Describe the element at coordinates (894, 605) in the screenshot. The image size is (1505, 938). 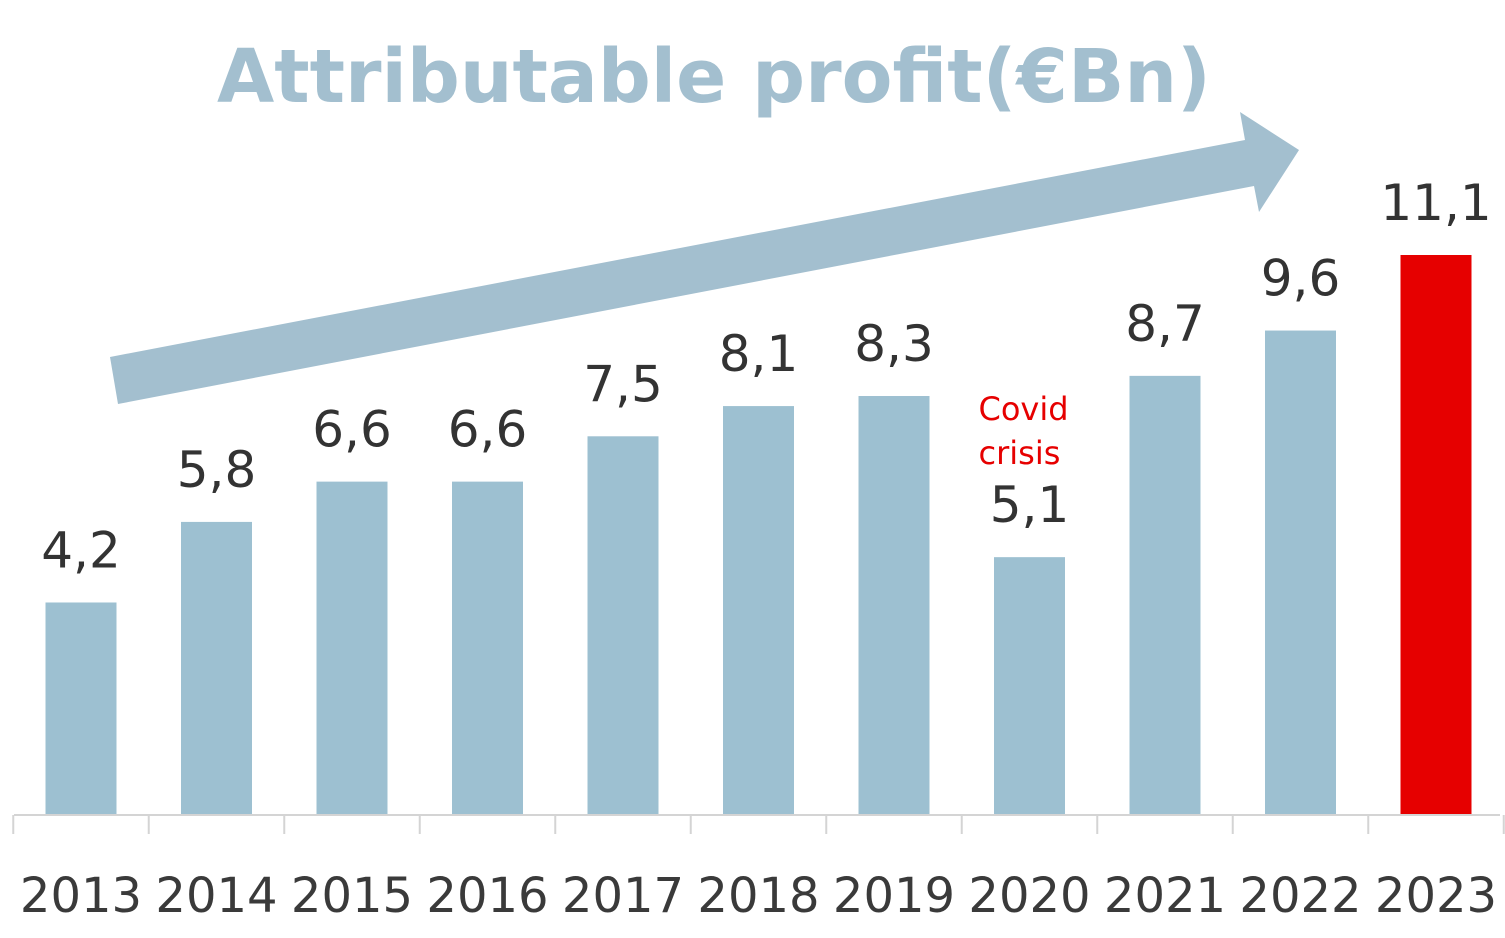
I see `bar-2019` at that location.